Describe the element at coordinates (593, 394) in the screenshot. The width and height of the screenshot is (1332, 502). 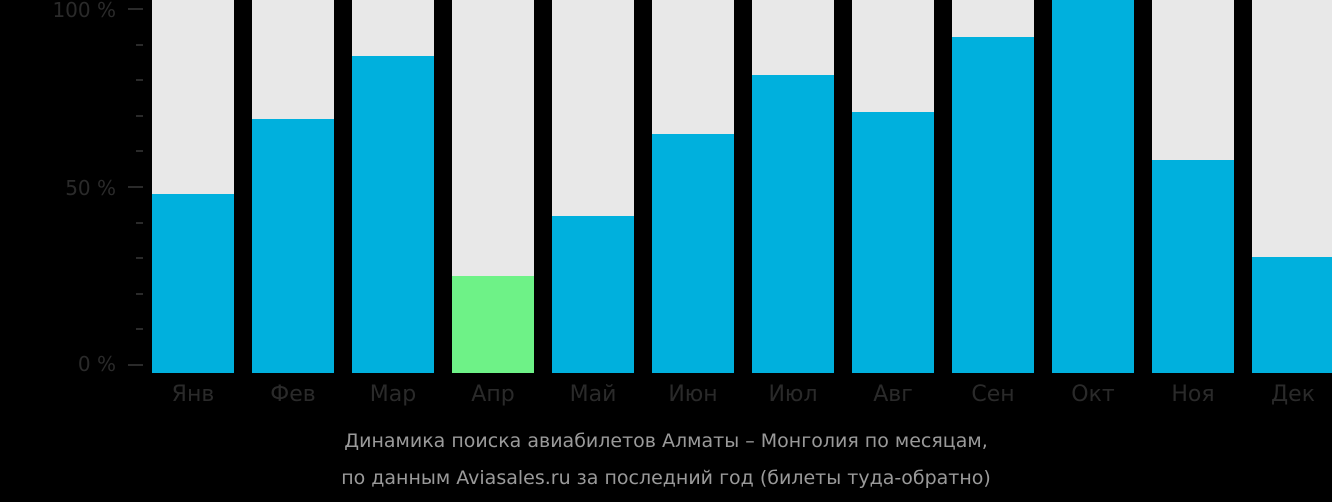
I see `x-tick-label: Май` at that location.